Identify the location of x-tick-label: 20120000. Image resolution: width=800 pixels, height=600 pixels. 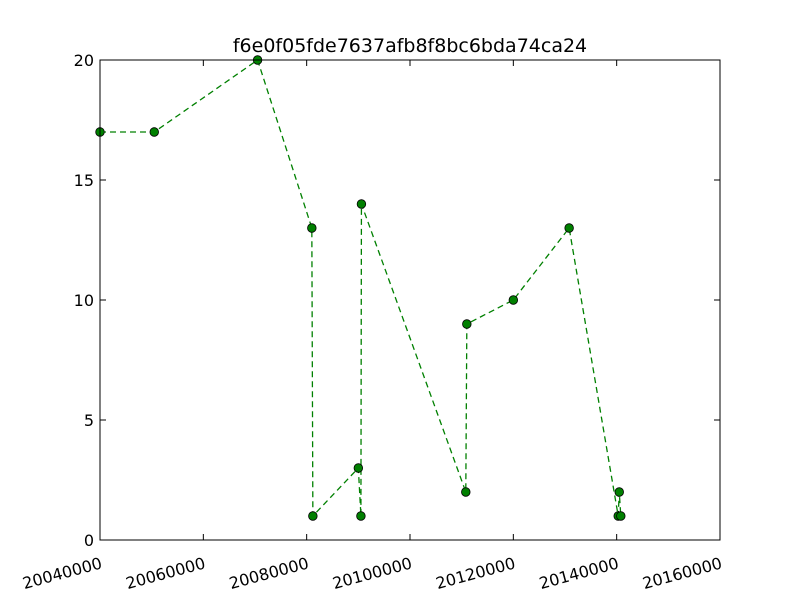
(476, 573).